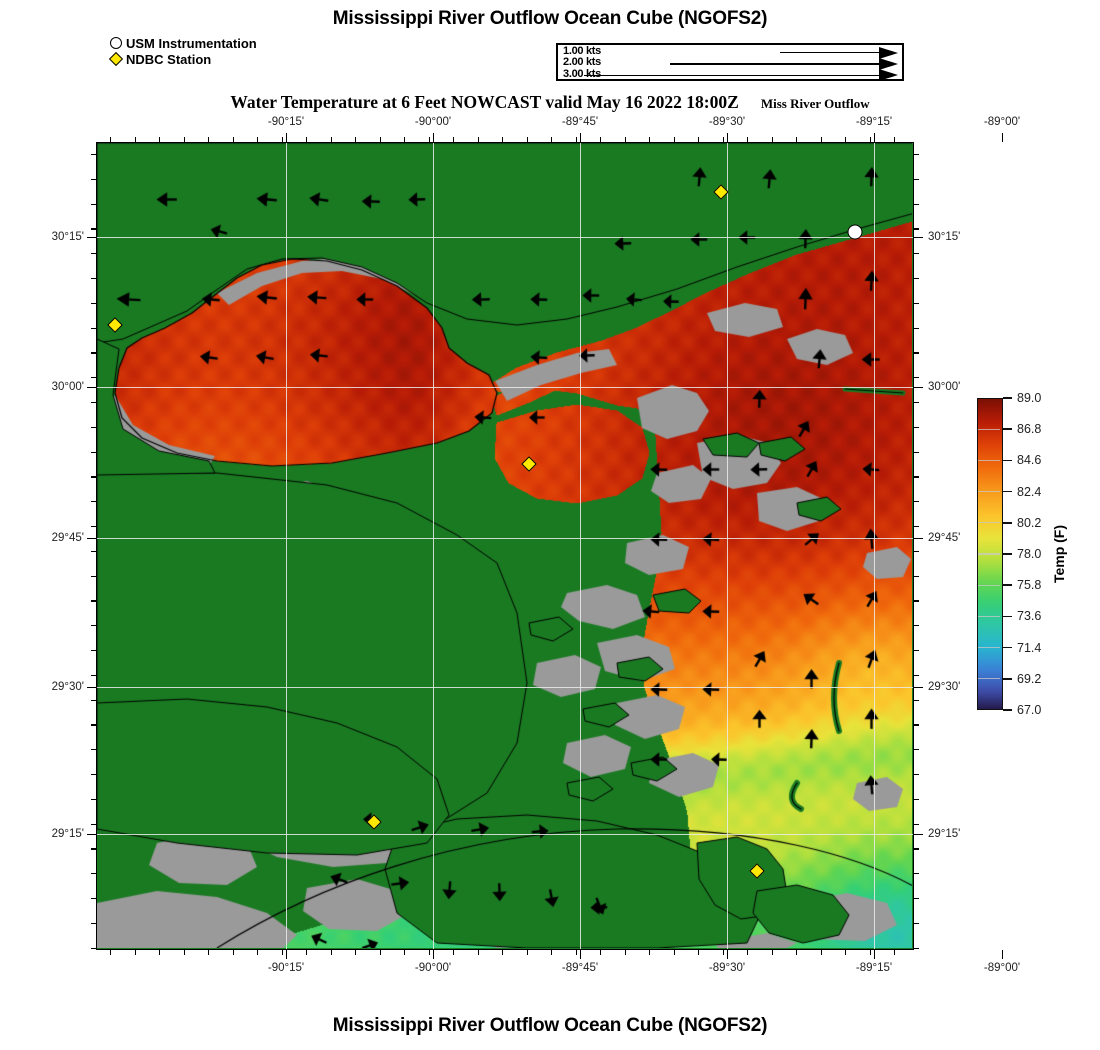 The width and height of the screenshot is (1100, 1050). I want to click on colorbar-tick-label: 67.0, so click(1029, 710).